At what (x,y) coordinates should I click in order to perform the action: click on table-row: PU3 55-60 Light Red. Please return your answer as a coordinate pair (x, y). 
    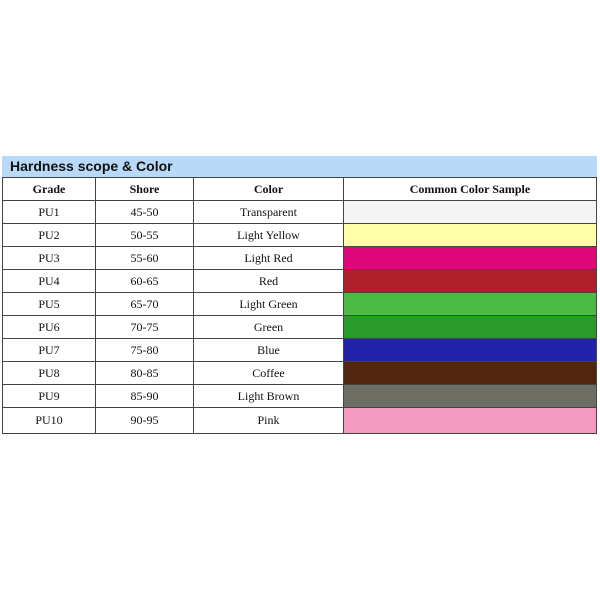
    Looking at the image, I should click on (299, 258).